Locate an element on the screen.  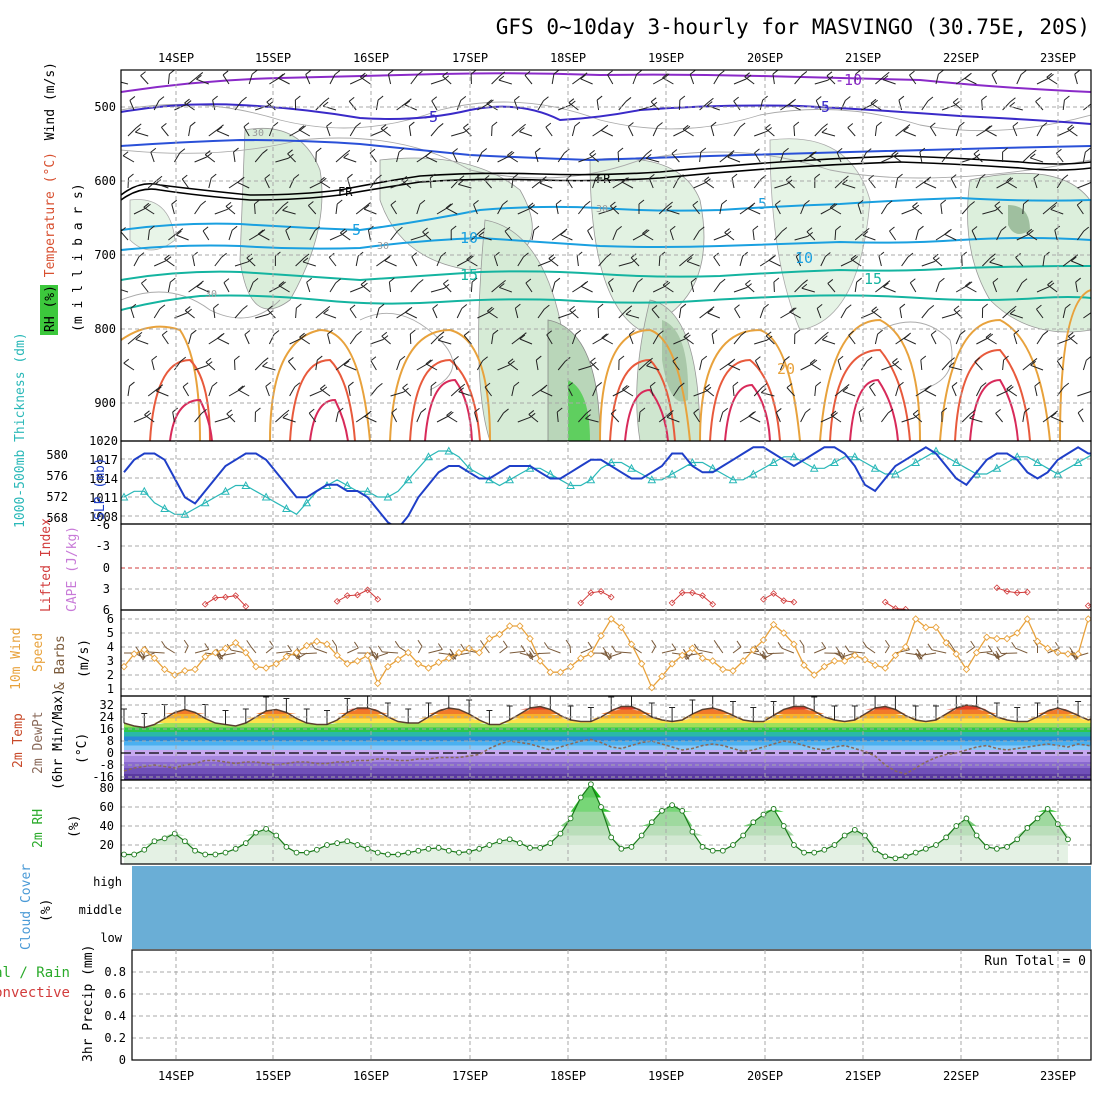
contour-label: 30 is located at coordinates (383, 246).